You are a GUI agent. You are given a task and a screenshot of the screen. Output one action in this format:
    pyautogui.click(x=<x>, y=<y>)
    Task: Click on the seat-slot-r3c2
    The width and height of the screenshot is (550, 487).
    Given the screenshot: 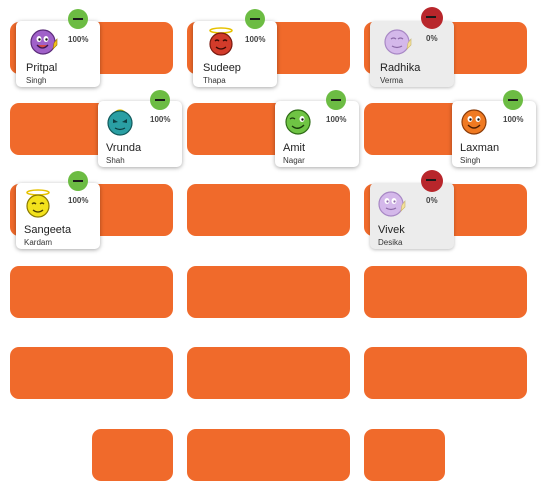 What is the action you would take?
    pyautogui.click(x=268, y=210)
    